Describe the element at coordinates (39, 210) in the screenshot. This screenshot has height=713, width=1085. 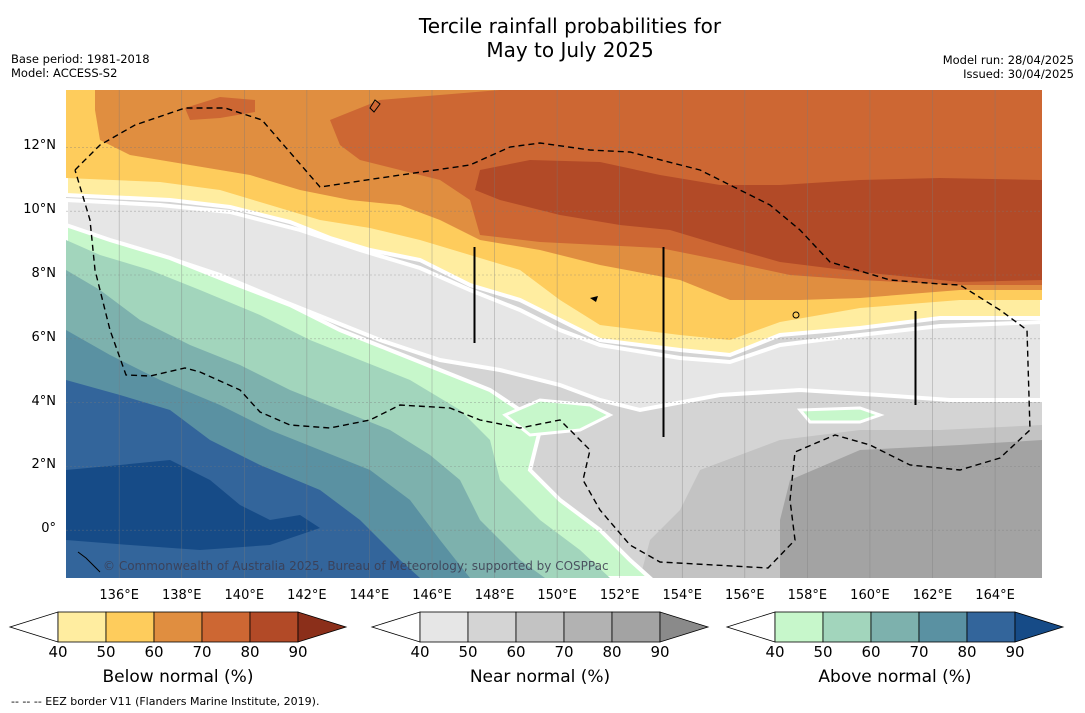
I see `lat-label: 10°N` at that location.